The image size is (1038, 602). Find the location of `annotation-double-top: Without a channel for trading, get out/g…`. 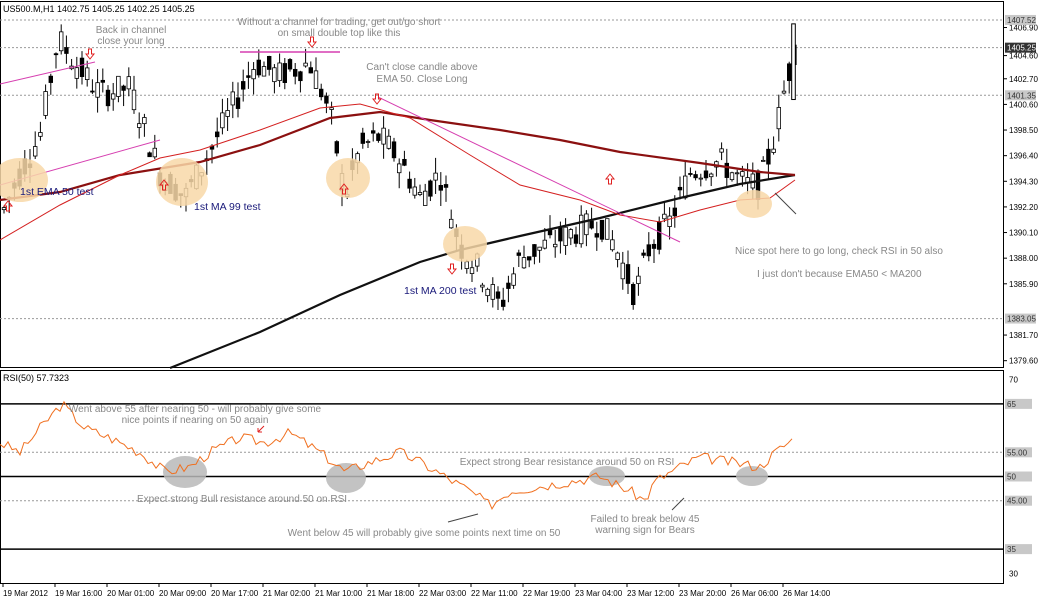

annotation-double-top: Without a channel for trading, get out/g… is located at coordinates (339, 28).